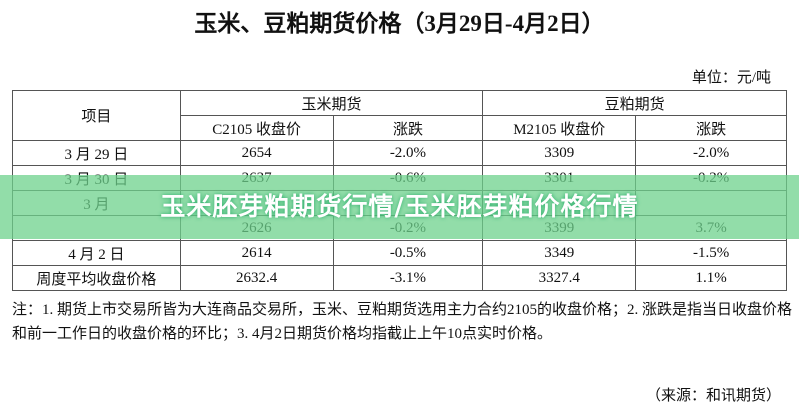 The width and height of the screenshot is (799, 413). I want to click on table-row: 3 月 29 日 2654 -2.0% 3309 -2.0%, so click(399, 153).